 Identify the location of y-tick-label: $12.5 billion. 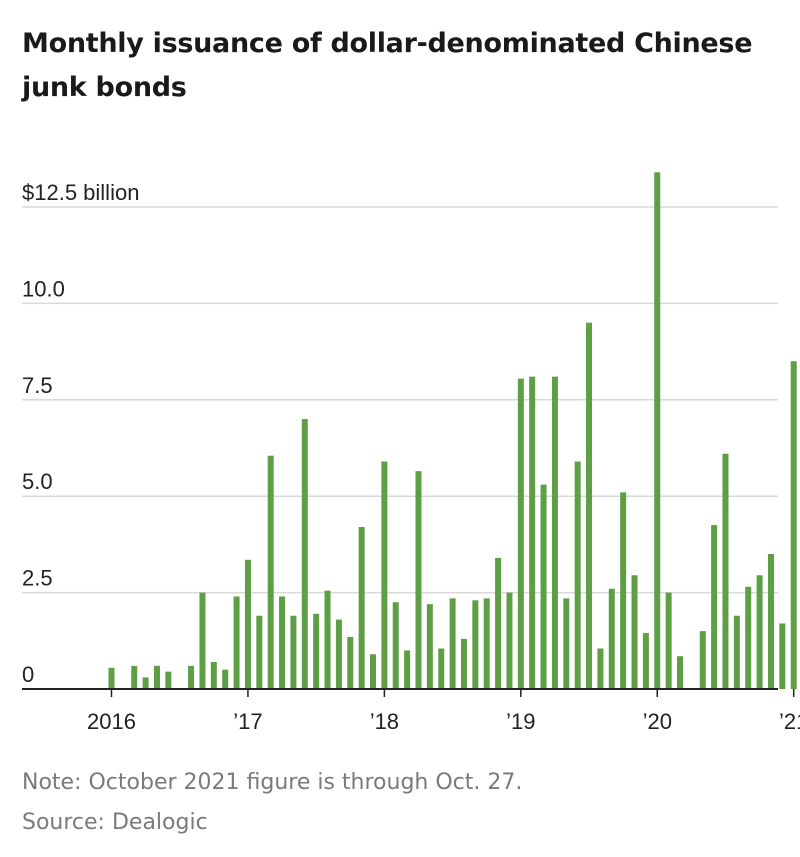
(80, 192).